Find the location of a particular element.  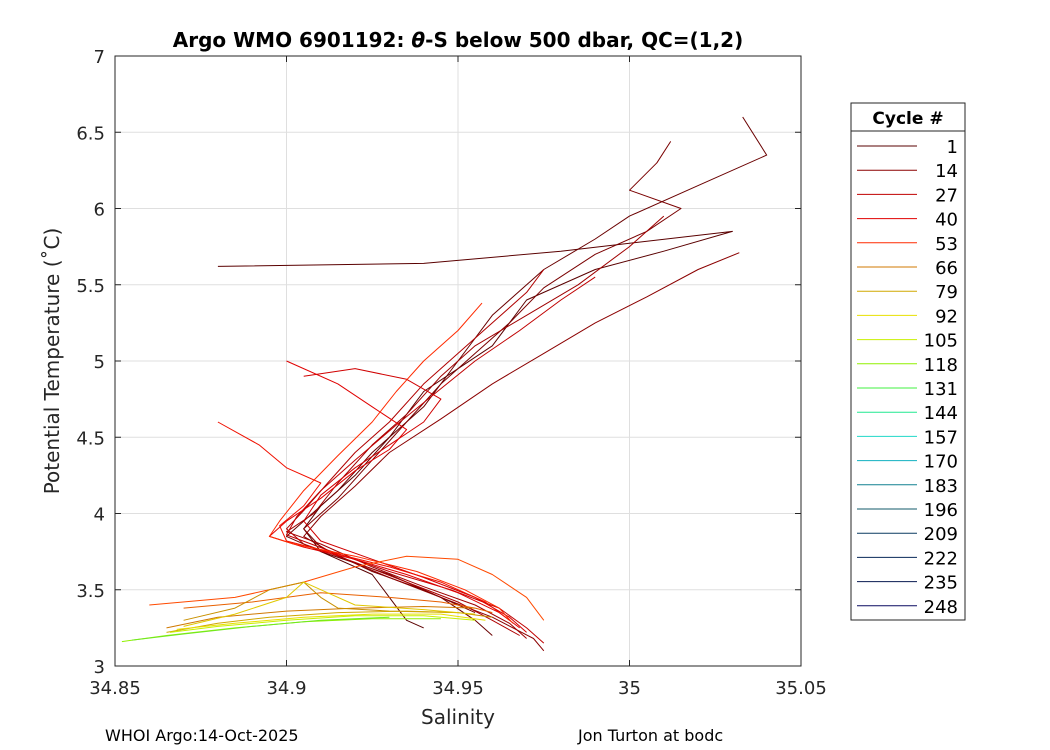

legend-label: 118 is located at coordinates (941, 365).